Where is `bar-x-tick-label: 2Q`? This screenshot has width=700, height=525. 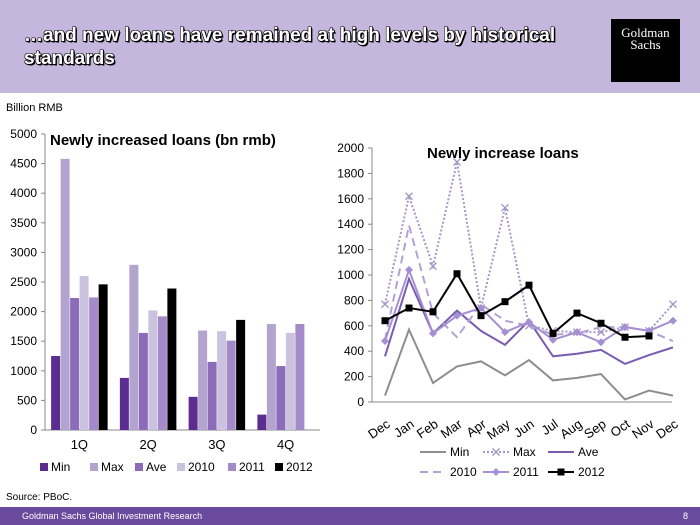 bar-x-tick-label: 2Q is located at coordinates (147, 444).